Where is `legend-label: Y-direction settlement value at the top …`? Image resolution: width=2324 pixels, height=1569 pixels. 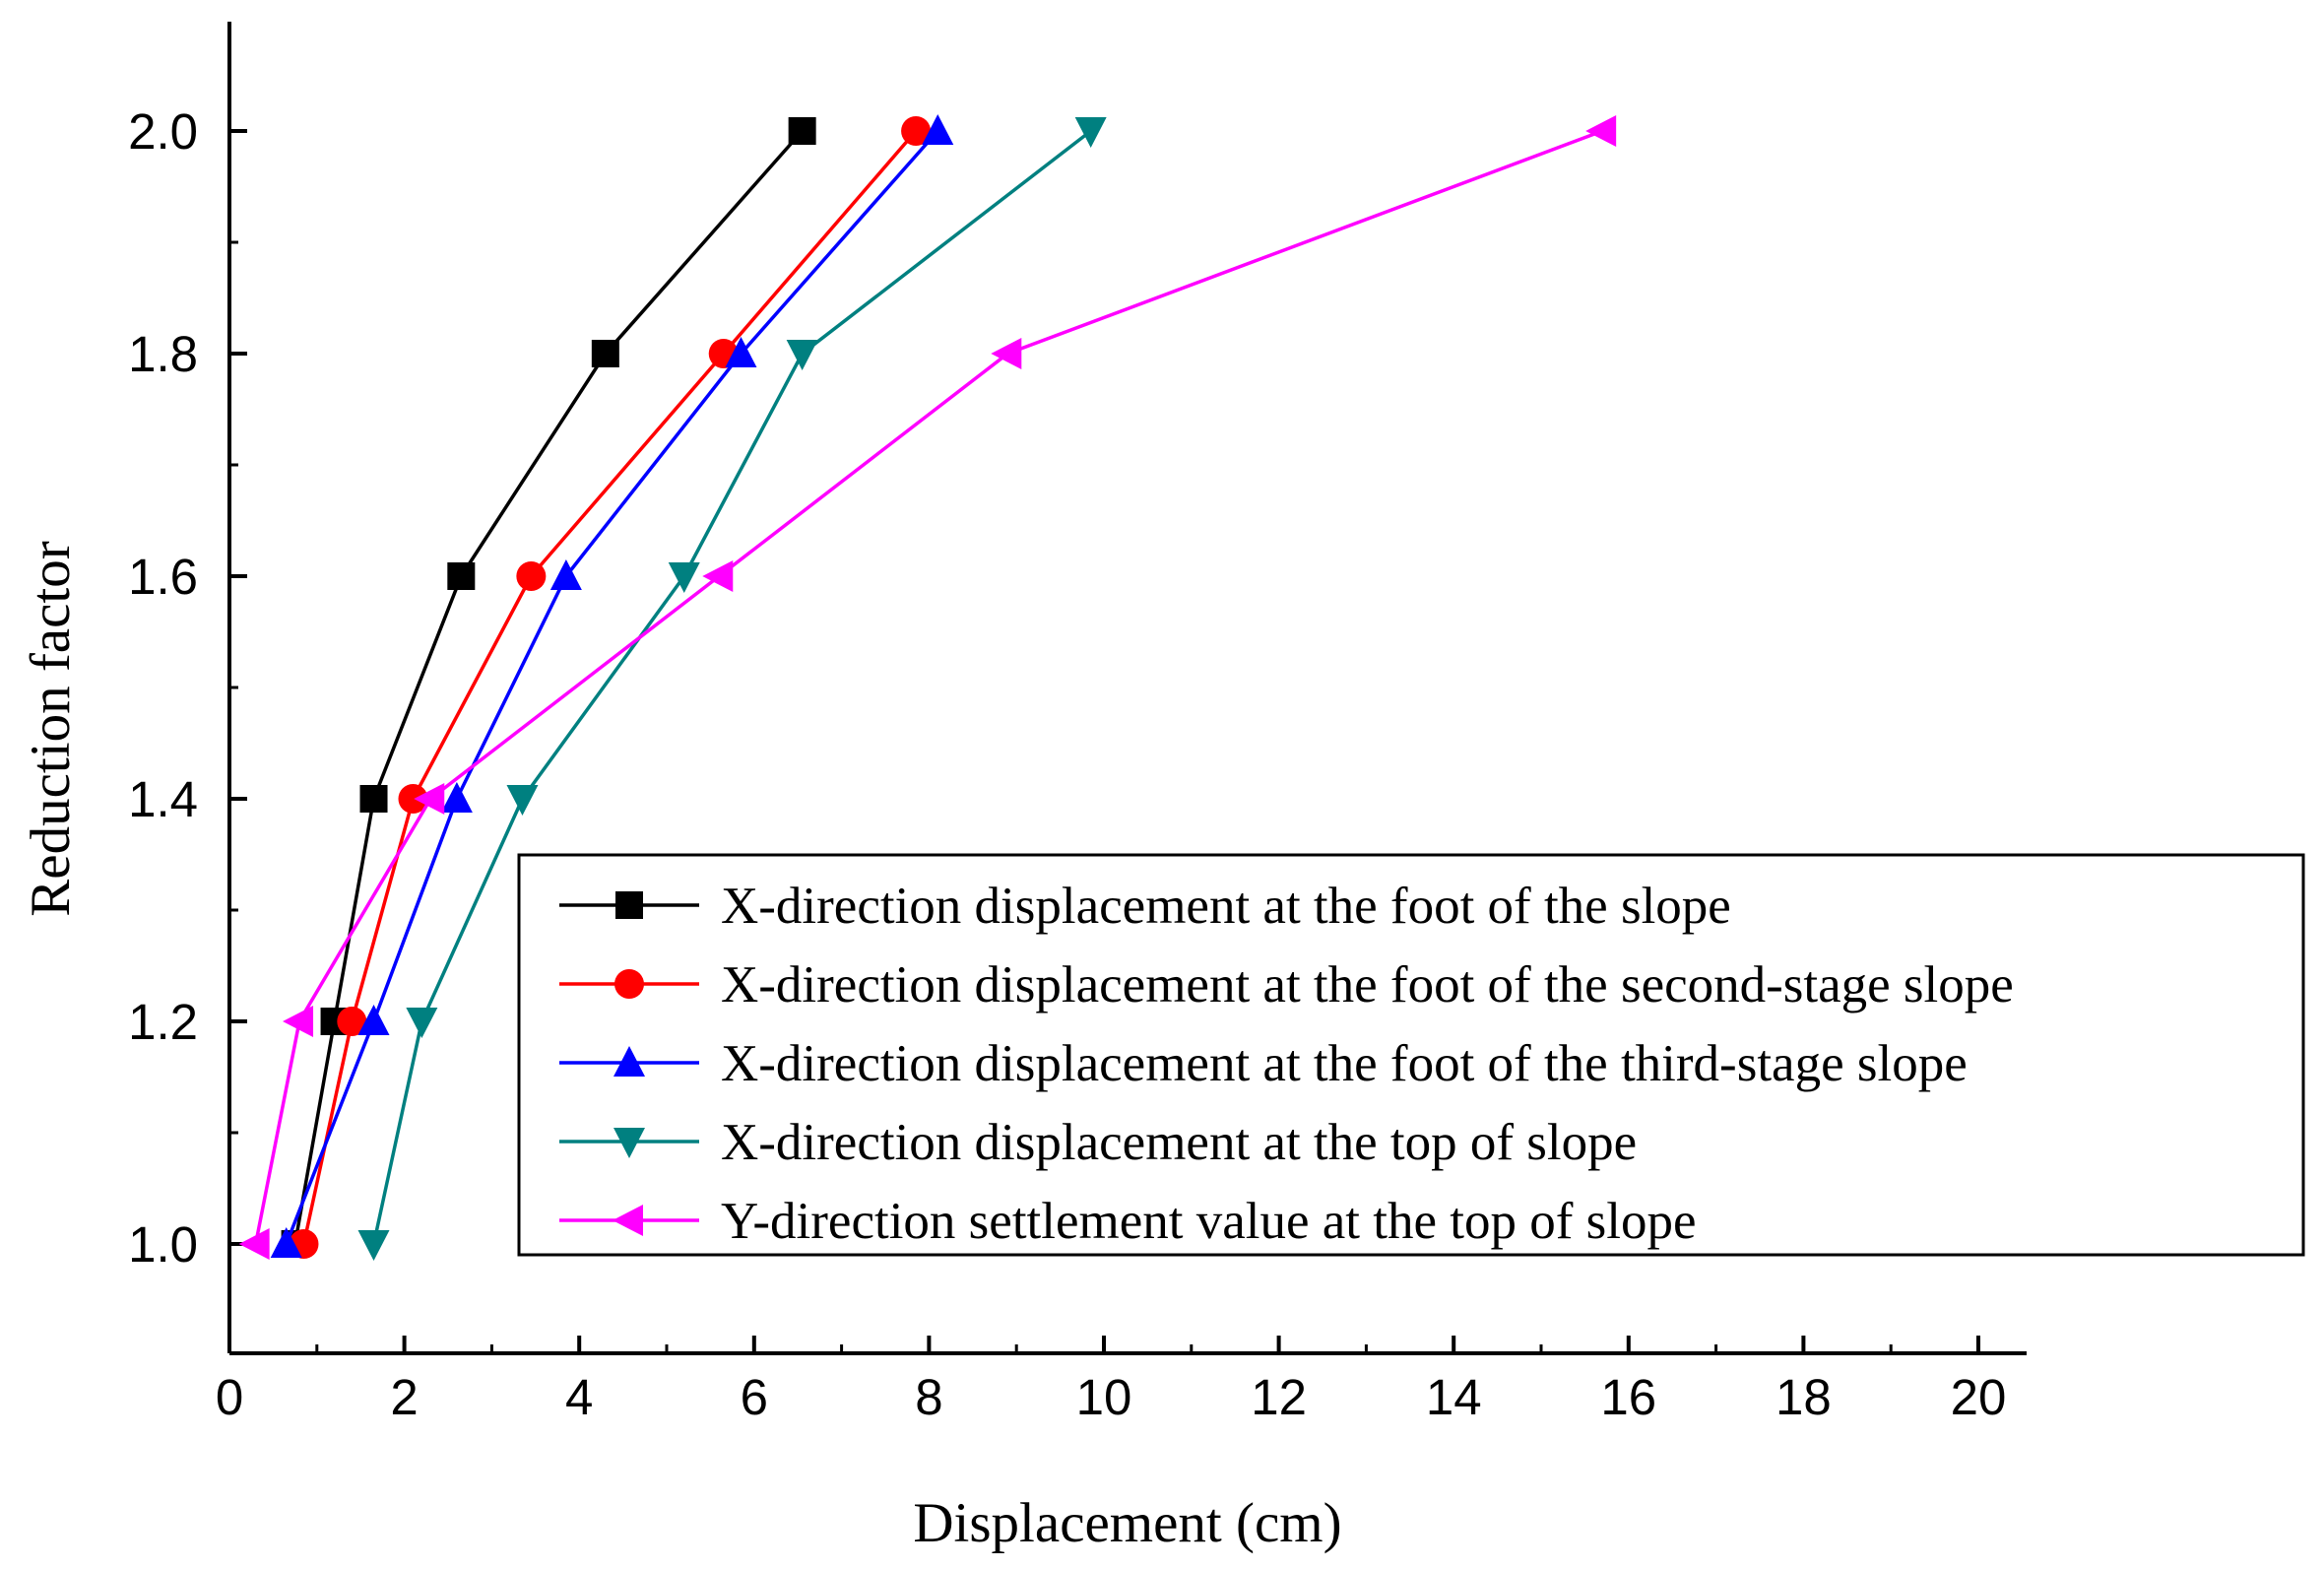
legend-label: Y-direction settlement value at the top … is located at coordinates (1209, 1221).